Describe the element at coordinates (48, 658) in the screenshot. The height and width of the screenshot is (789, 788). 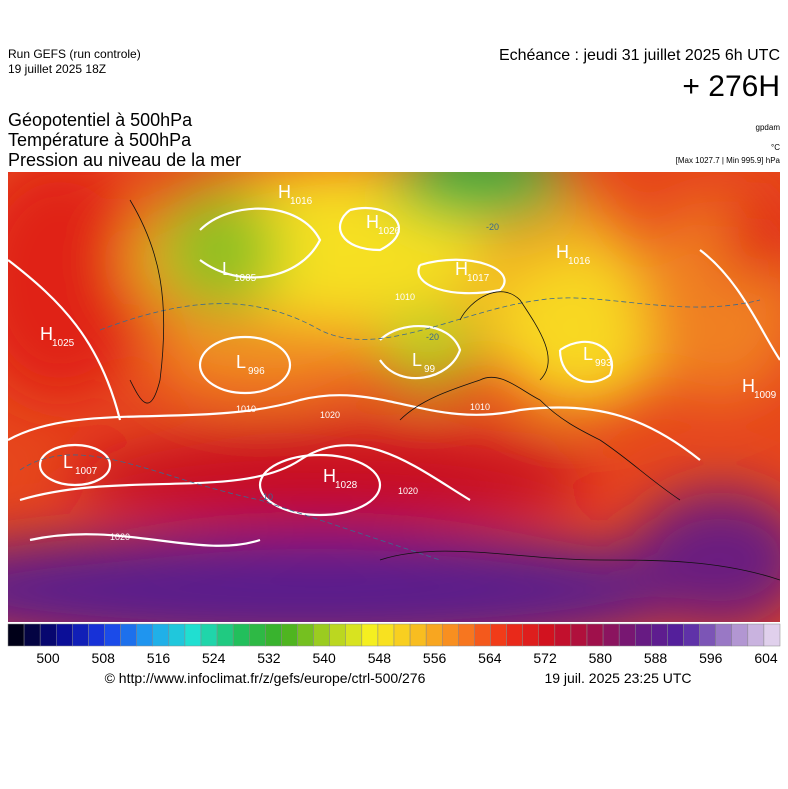
I see `colorbar-label: 500` at that location.